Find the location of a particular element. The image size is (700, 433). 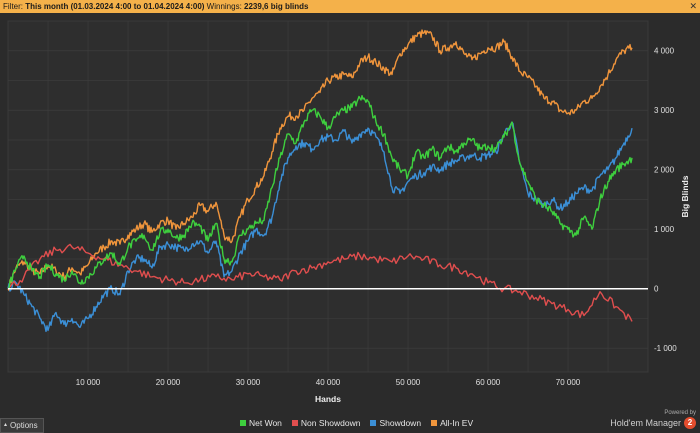

legend-item: All-In EV is located at coordinates (452, 423).